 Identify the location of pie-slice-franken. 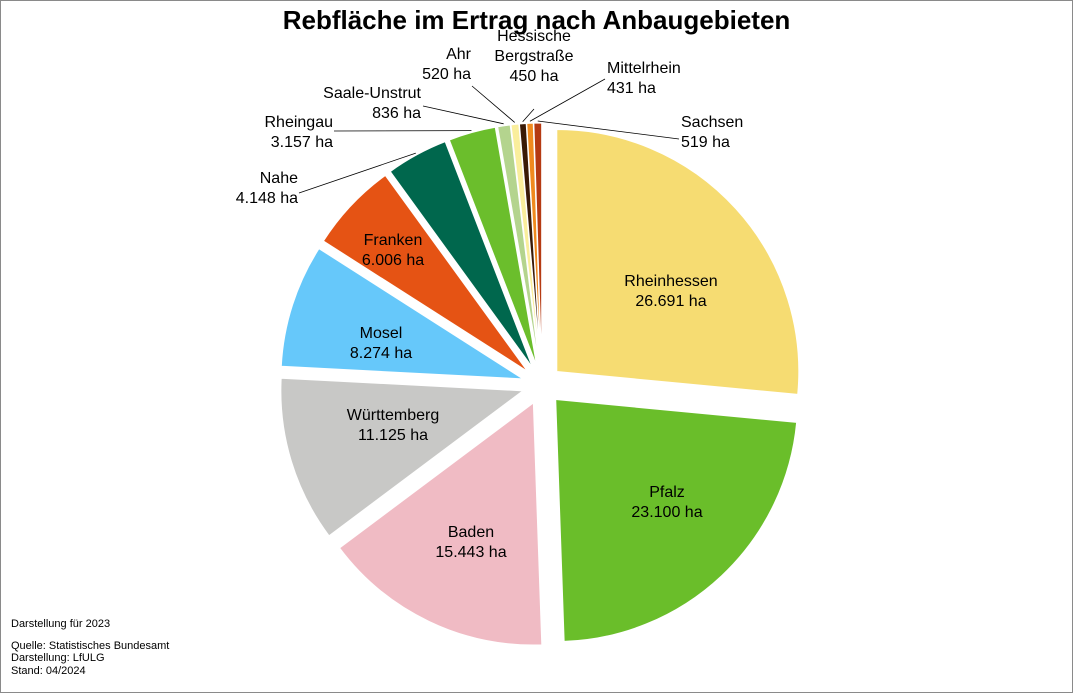
(425, 273).